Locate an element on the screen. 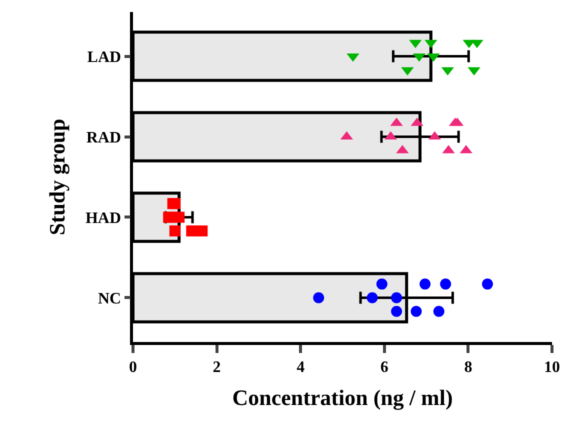  y-axis-title: Study group is located at coordinates (57, 177).